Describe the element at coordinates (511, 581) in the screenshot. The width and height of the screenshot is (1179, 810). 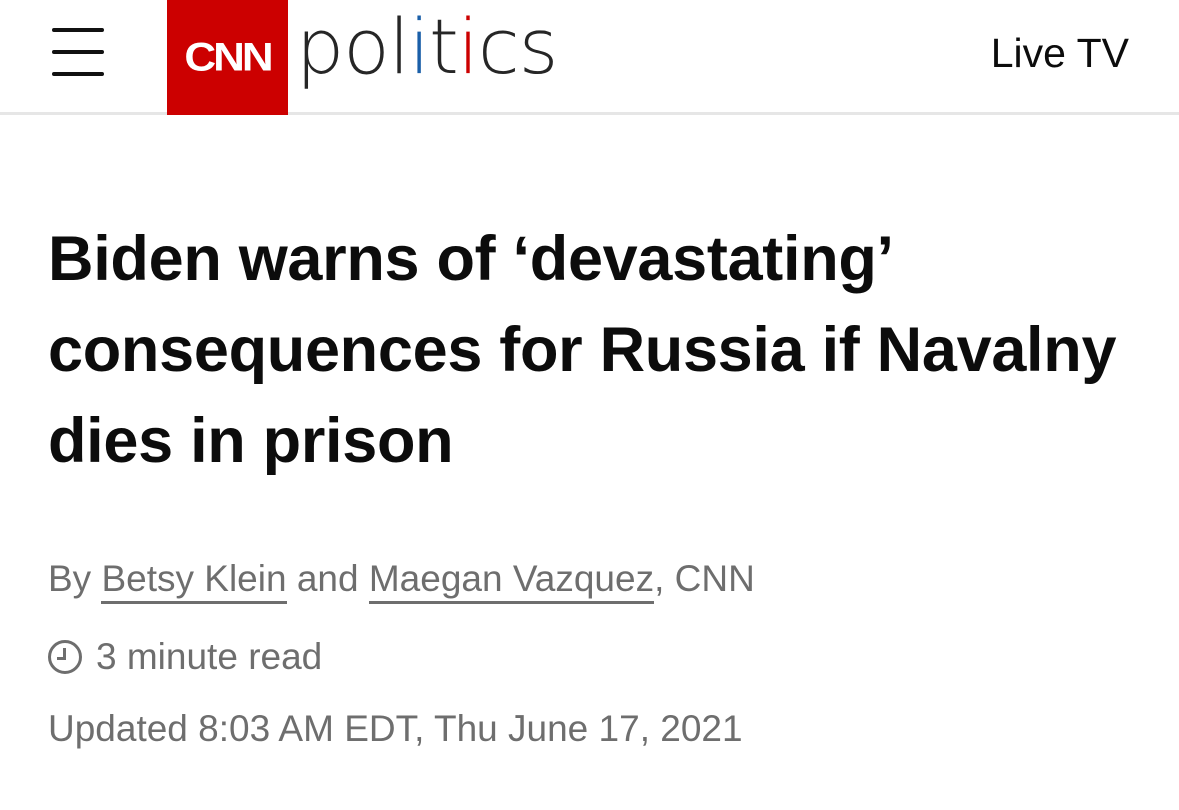
I see `author-link-maegan-vazquez: Maegan Vazquez` at that location.